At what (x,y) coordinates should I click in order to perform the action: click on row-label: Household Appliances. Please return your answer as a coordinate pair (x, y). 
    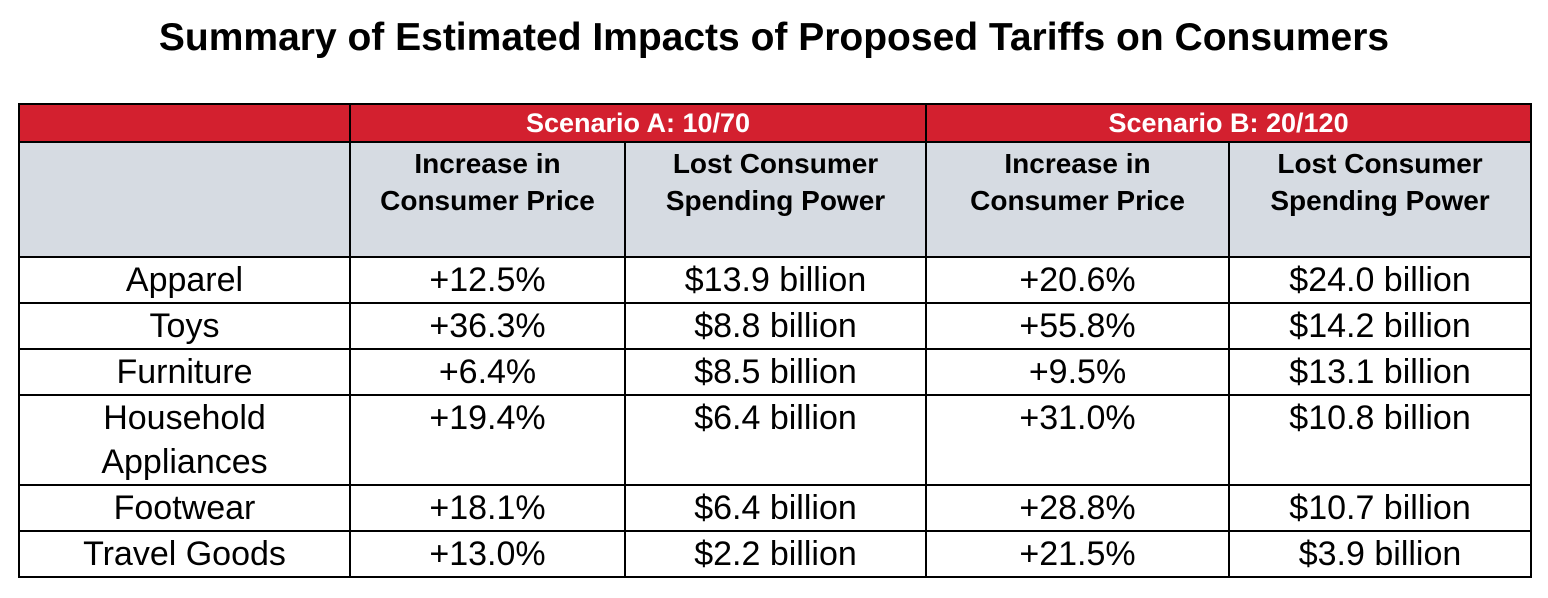
    Looking at the image, I should click on (184, 440).